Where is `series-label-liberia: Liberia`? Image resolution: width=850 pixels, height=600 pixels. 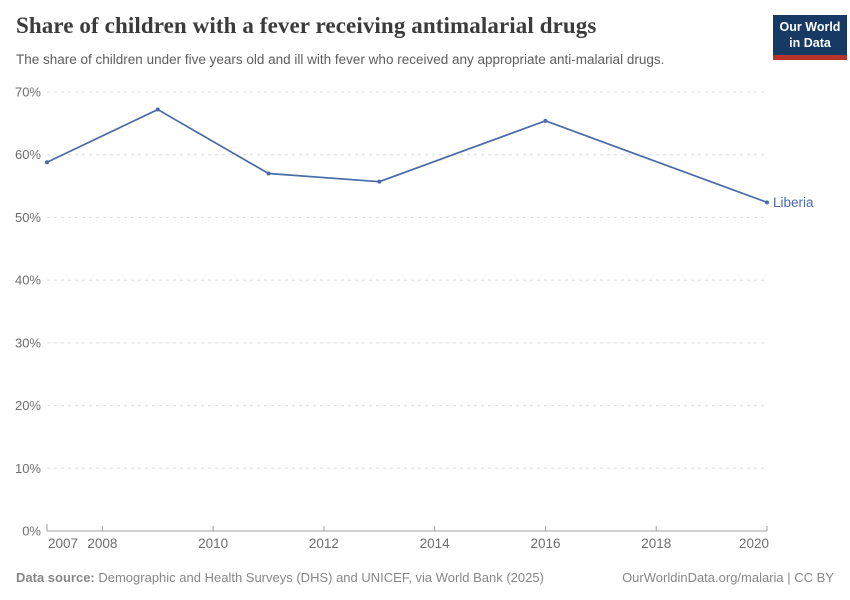
series-label-liberia: Liberia is located at coordinates (793, 202).